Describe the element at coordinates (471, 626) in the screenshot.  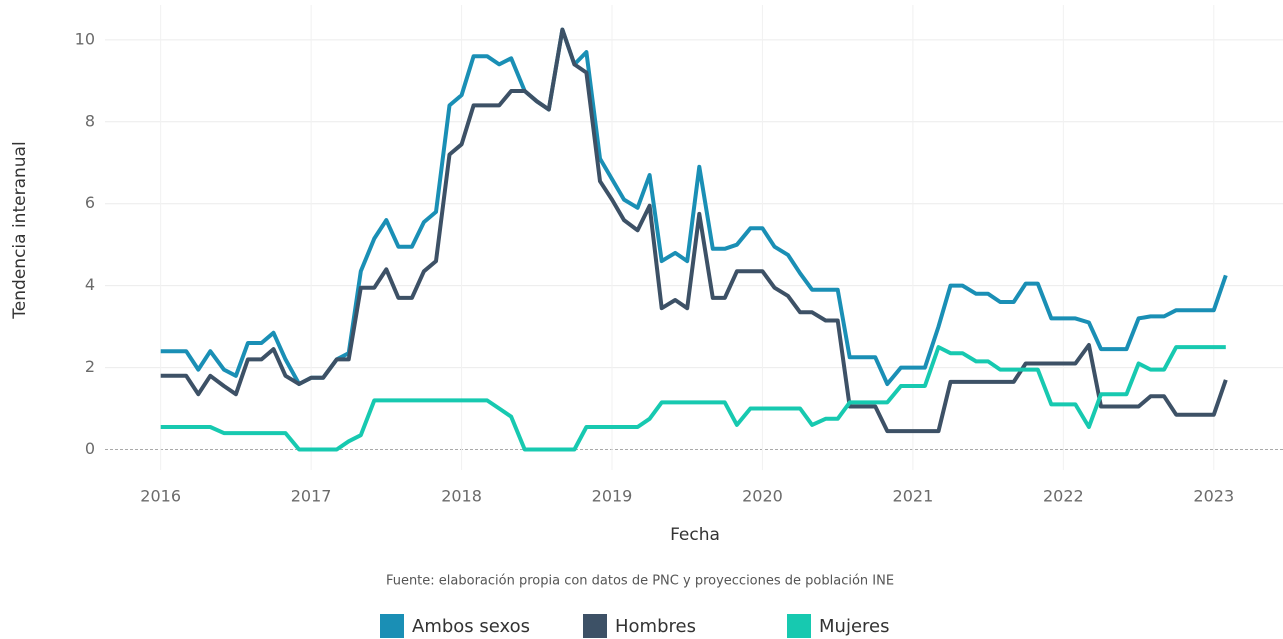
I see `legend-label: Ambos sexos` at that location.